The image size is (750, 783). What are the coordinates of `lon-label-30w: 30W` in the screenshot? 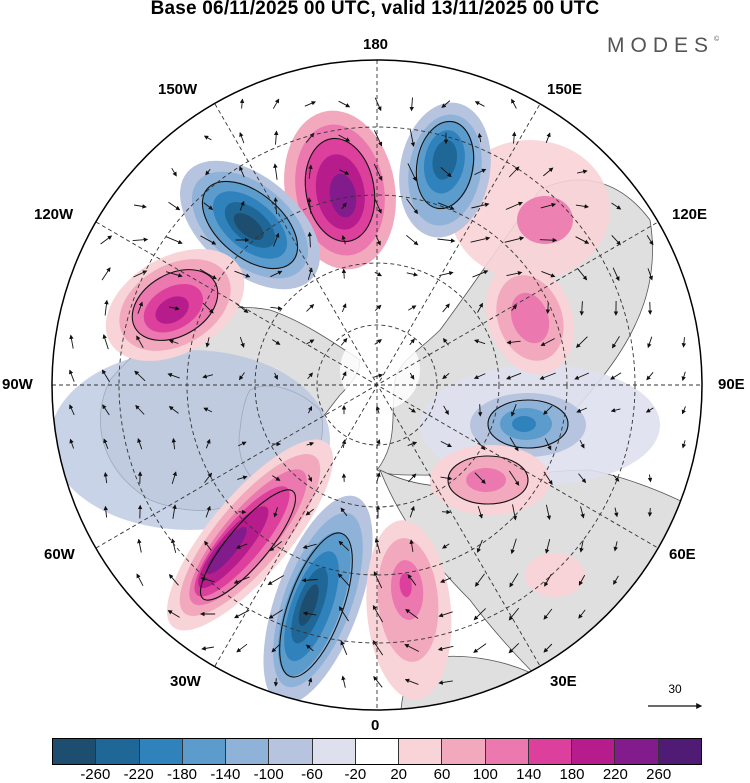 It's located at (185, 681).